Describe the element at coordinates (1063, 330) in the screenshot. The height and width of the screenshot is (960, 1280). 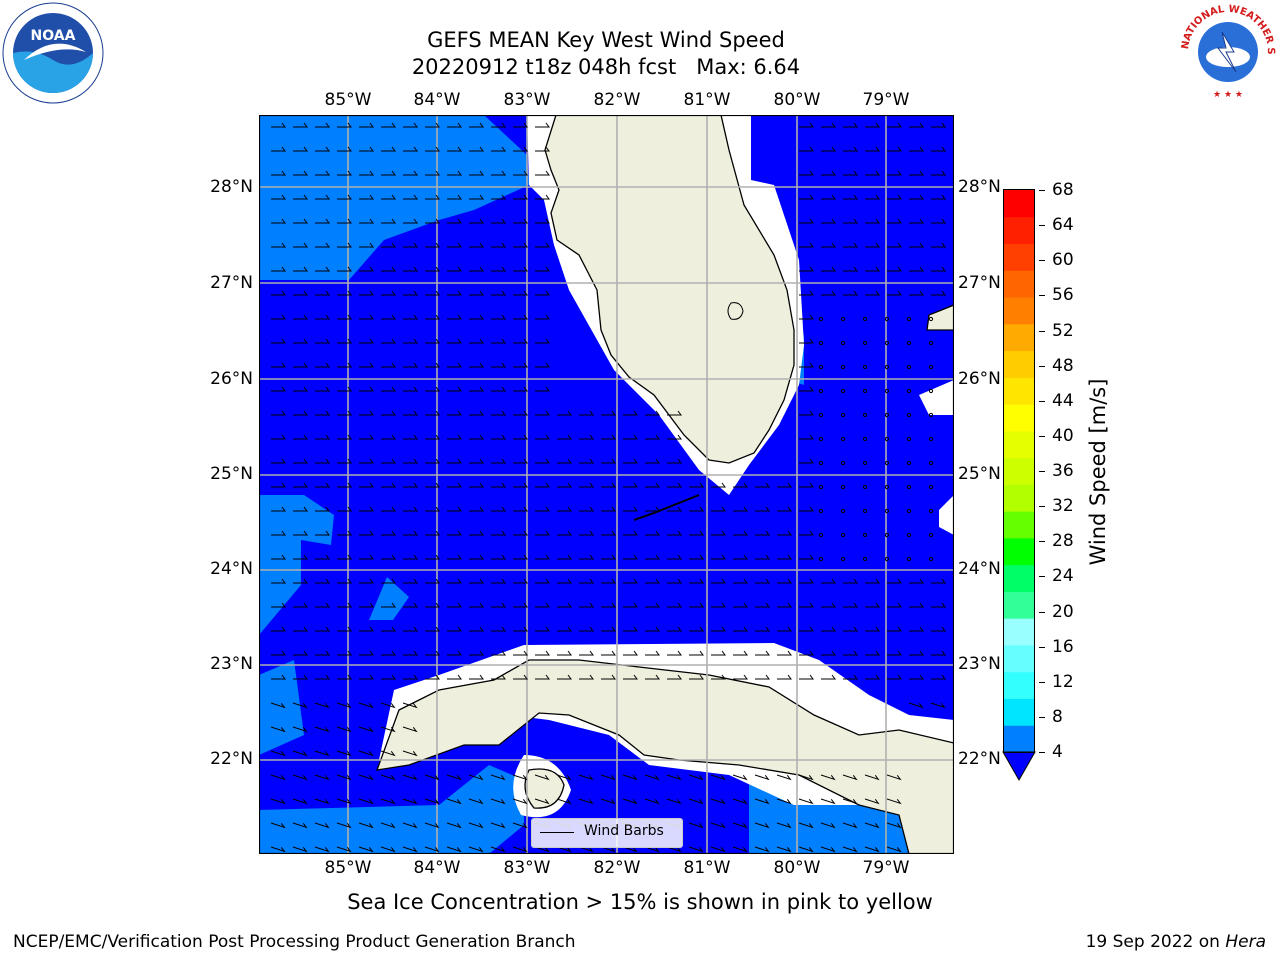
I see `colorbar-tick-label: 52` at that location.